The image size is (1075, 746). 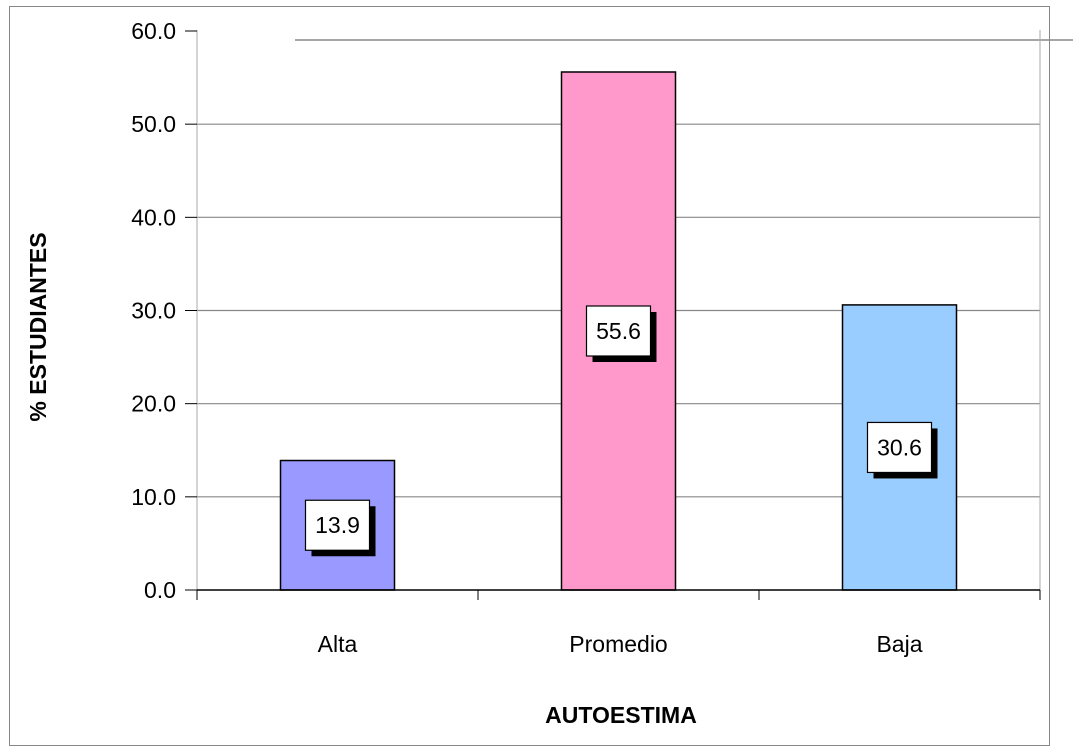 I want to click on x-axis-ticks: Alta Promedio Baja, so click(x=618, y=623).